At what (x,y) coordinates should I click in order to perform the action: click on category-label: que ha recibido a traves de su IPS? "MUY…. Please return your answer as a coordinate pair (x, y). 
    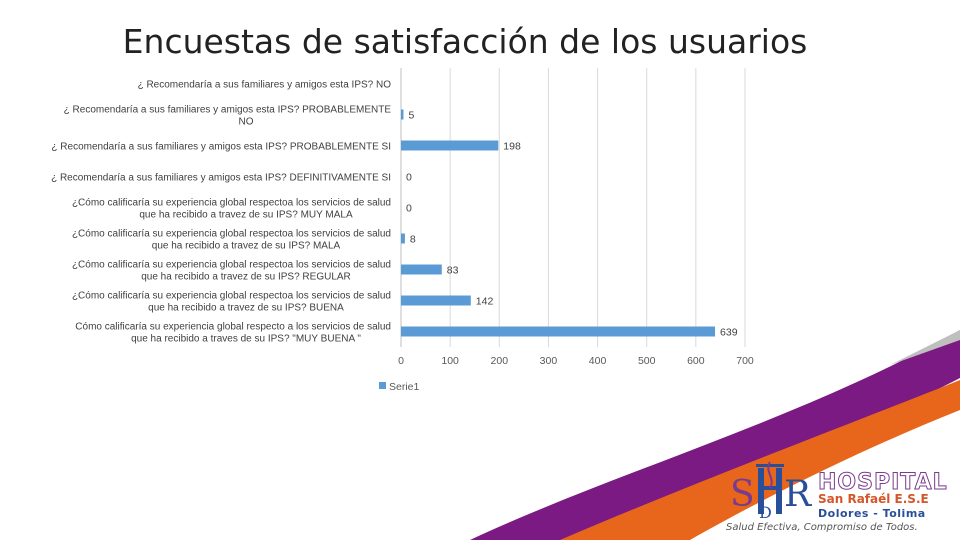
    Looking at the image, I should click on (246, 339).